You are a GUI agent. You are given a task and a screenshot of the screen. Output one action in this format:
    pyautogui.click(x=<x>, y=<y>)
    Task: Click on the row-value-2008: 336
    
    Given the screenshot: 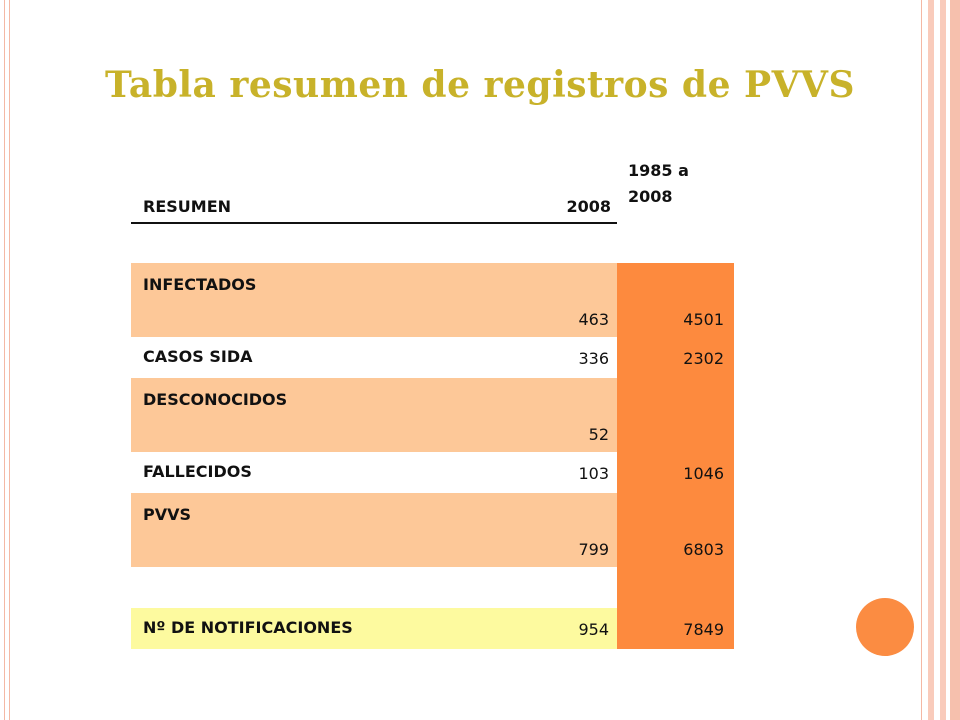 What is the action you would take?
    pyautogui.click(x=593, y=358)
    